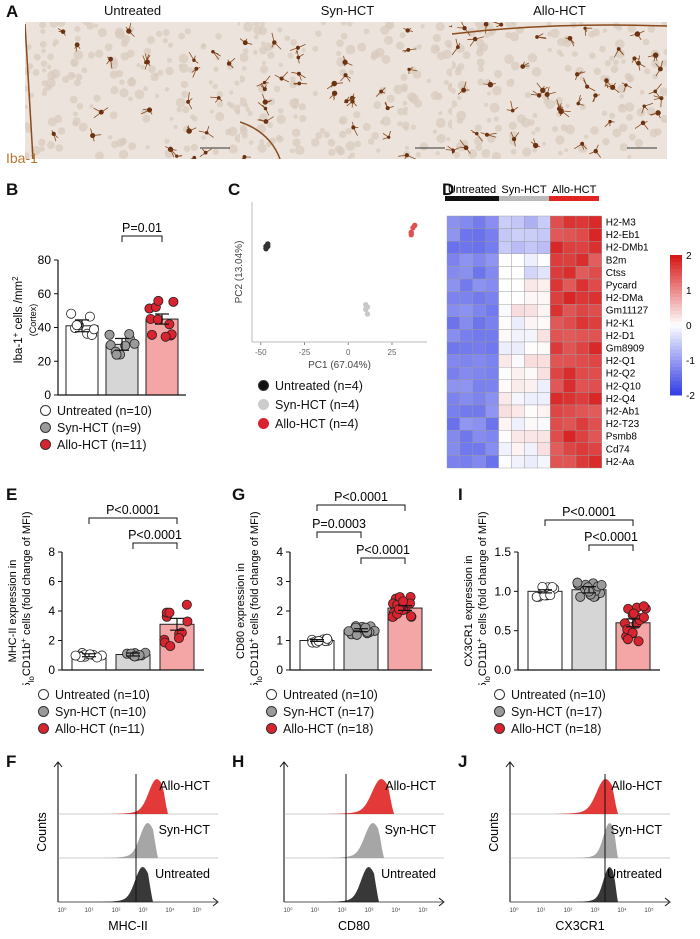 Image resolution: width=700 pixels, height=939 pixels. I want to click on x-tick-label: -50, so click(261, 352).